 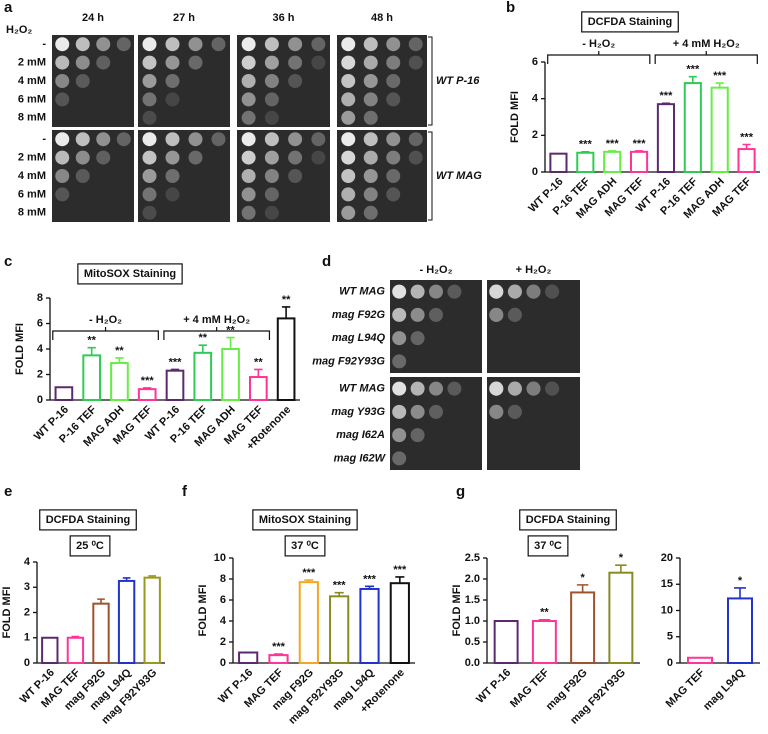 What do you see at coordinates (32, 63) in the screenshot?
I see `row-label: 2 mM` at bounding box center [32, 63].